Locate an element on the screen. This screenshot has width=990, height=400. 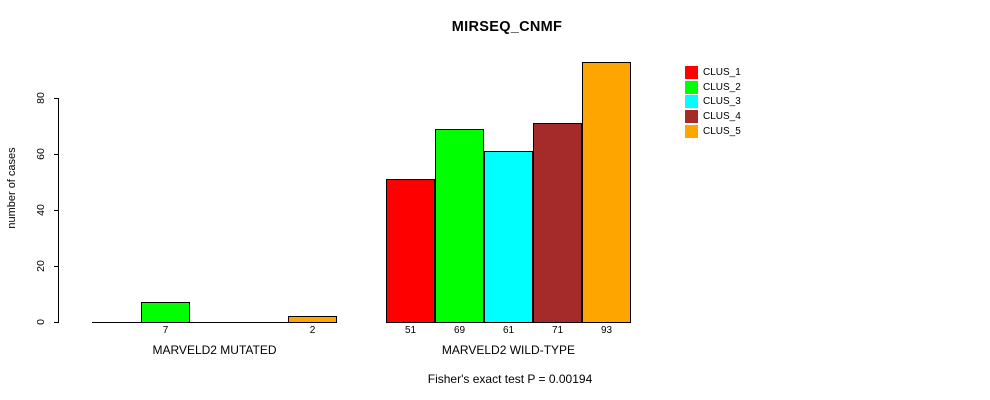
legend-label-clus_5: CLUS_5 is located at coordinates (722, 131).